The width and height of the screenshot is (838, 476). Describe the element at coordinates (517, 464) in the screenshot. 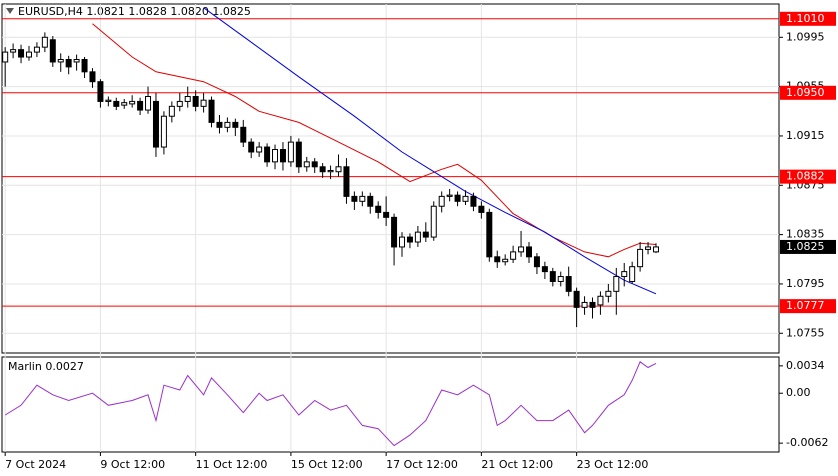

I see `x-tick-label: 21 Oct 12:00` at that location.